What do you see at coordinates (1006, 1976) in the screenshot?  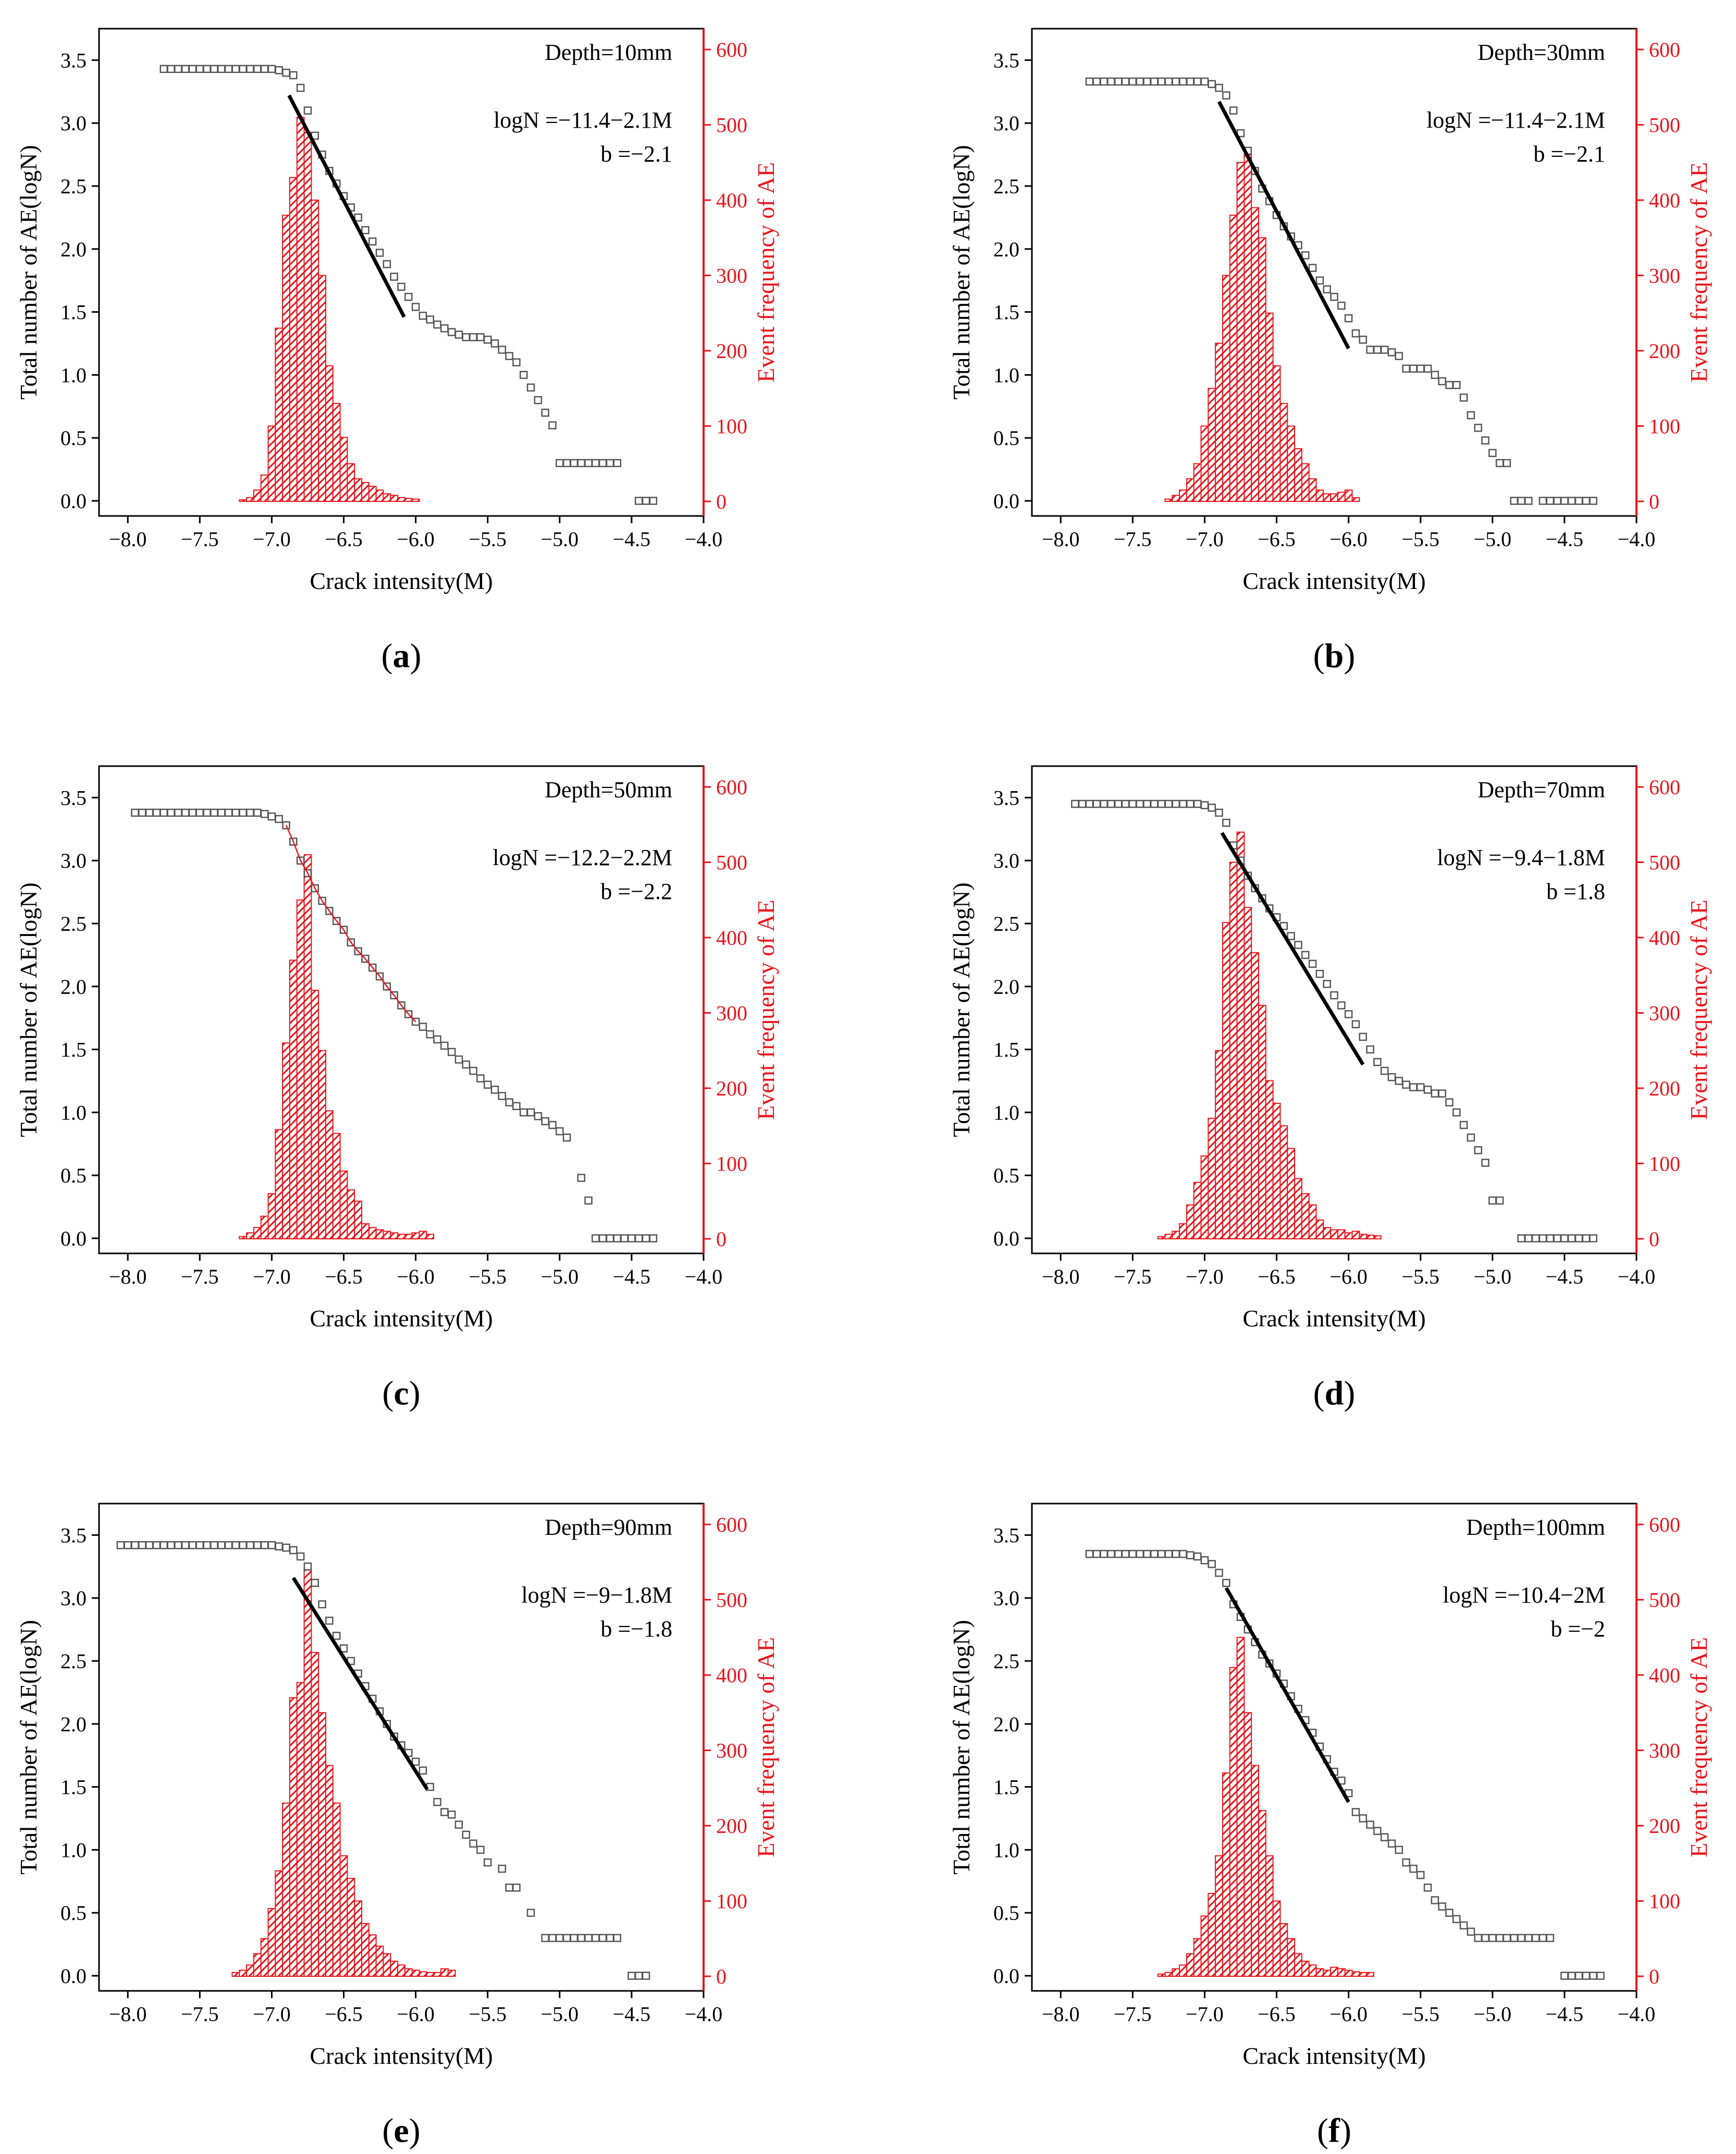 I see `y-tick-label: 0.0` at bounding box center [1006, 1976].